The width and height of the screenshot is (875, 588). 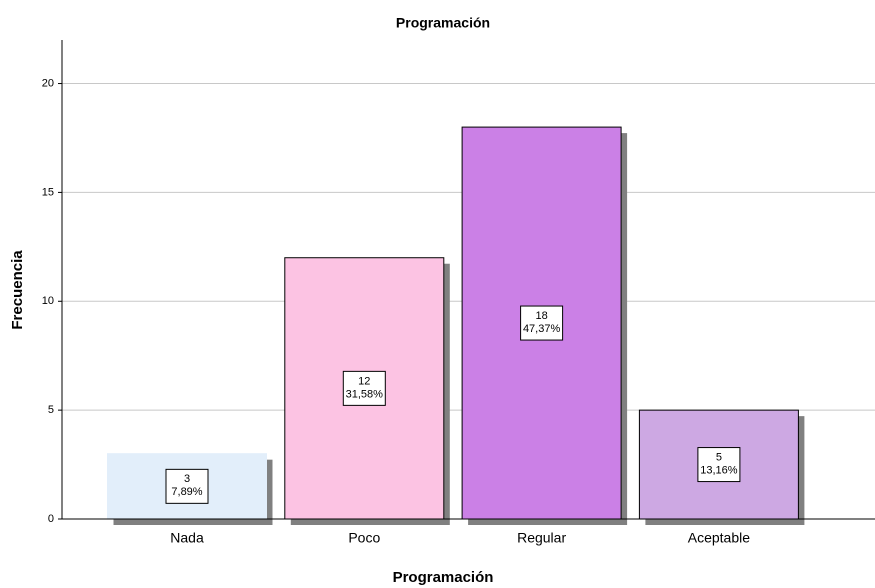 I want to click on percent-label: 47,37%, so click(x=542, y=329).